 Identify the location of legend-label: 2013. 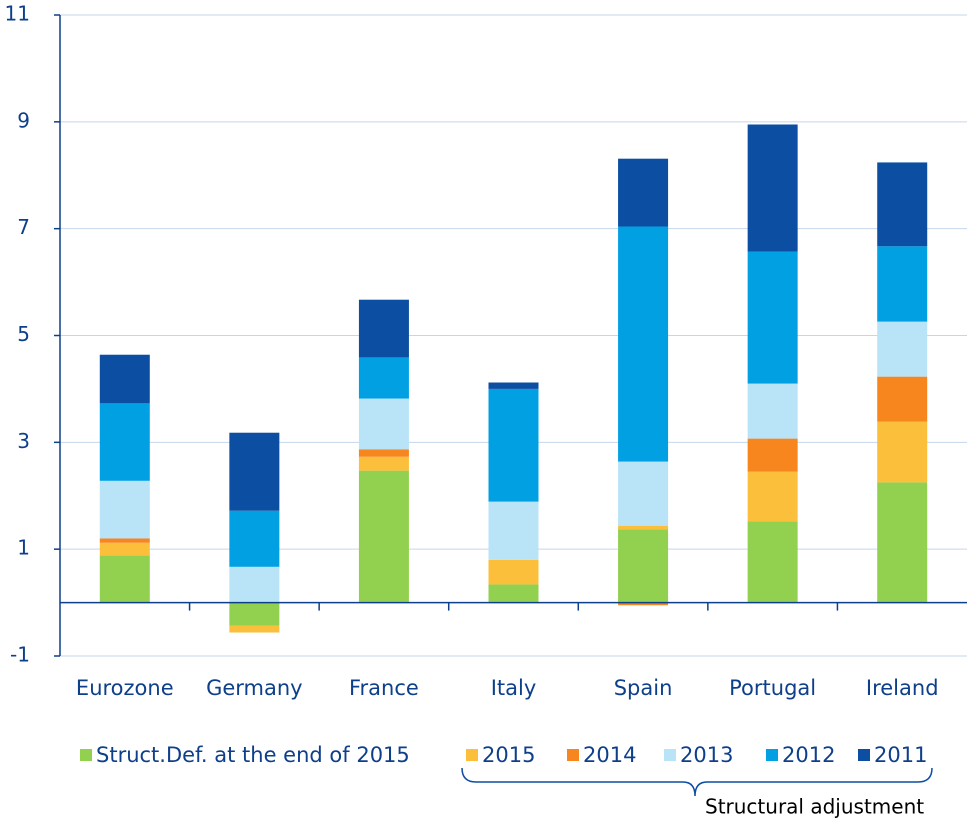
(706, 755).